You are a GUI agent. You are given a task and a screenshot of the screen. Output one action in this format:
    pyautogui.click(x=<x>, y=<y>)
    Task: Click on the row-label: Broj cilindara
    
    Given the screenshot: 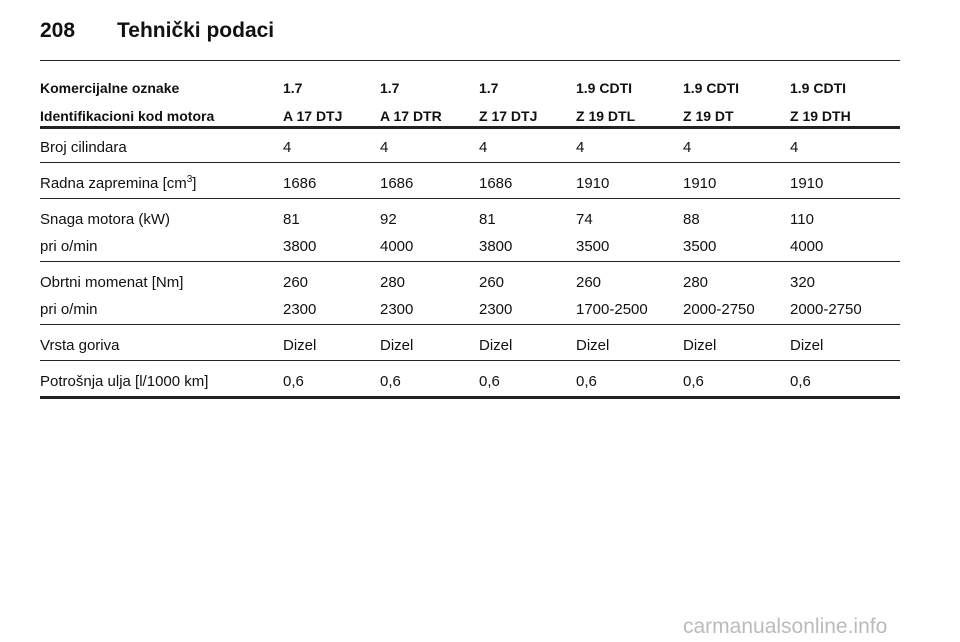 What is the action you would take?
    pyautogui.click(x=83, y=148)
    